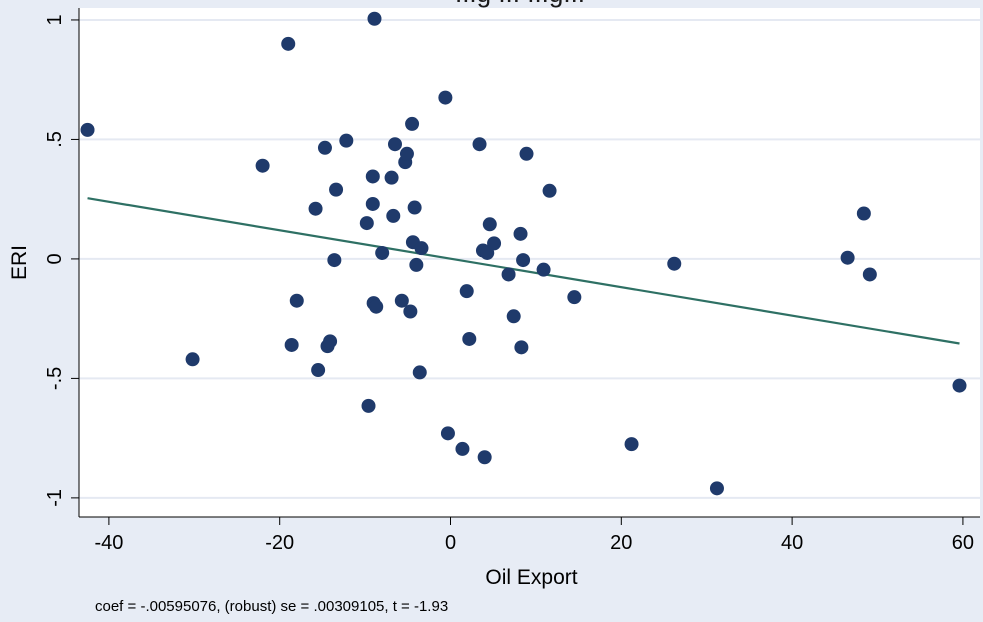 This screenshot has height=622, width=983. Describe the element at coordinates (55, 258) in the screenshot. I see `y-tick-label: 0` at that location.